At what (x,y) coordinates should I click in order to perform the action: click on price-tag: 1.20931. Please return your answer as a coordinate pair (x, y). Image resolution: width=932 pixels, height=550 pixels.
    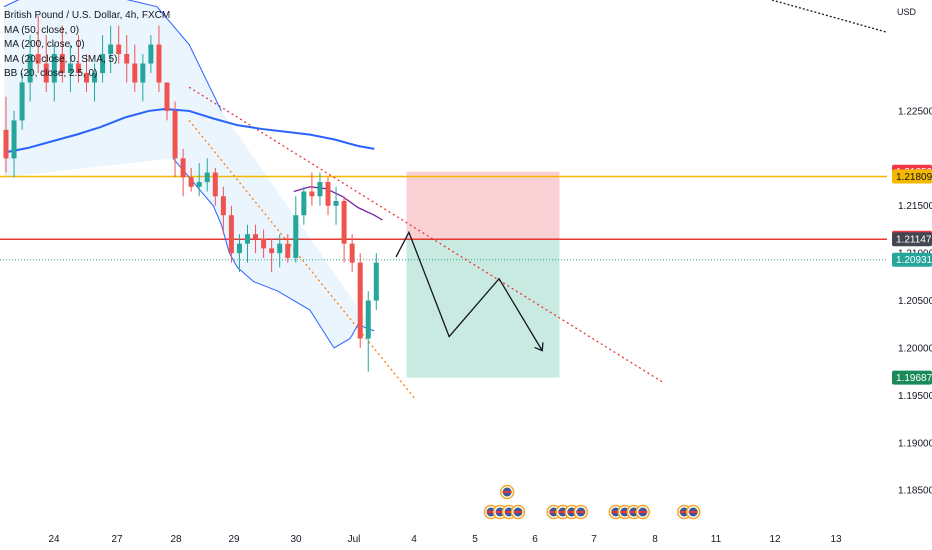
    Looking at the image, I should click on (912, 259).